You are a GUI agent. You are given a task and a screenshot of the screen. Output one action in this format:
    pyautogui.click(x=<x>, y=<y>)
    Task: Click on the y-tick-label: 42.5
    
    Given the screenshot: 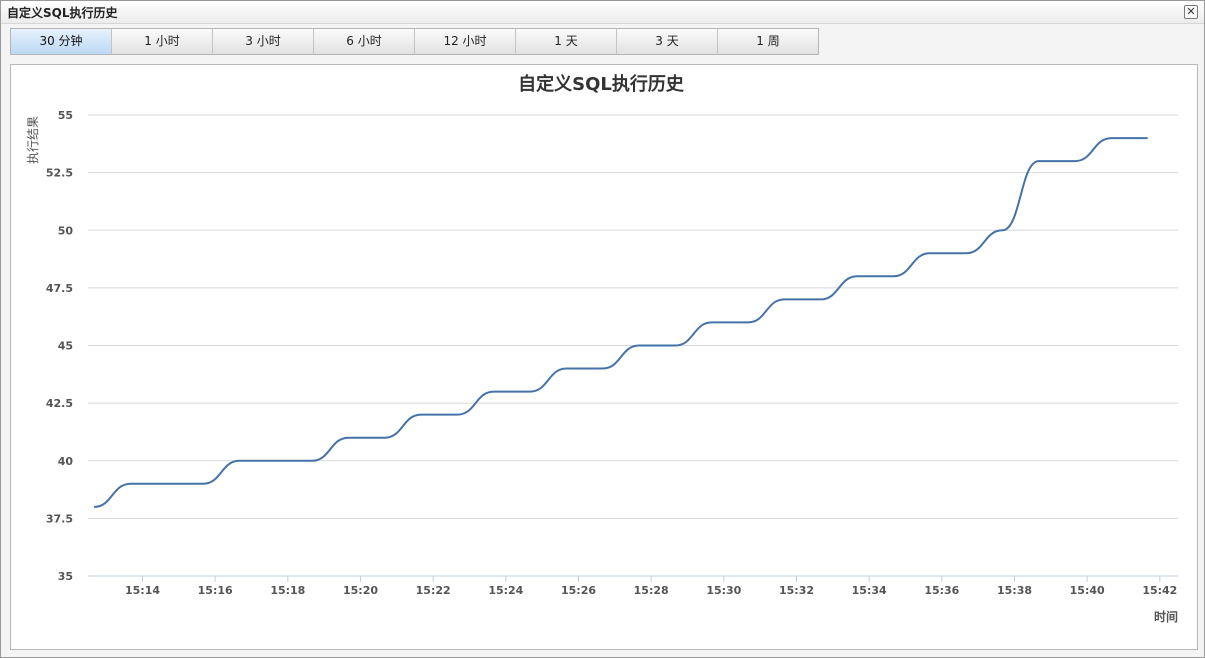 What is the action you would take?
    pyautogui.click(x=59, y=403)
    